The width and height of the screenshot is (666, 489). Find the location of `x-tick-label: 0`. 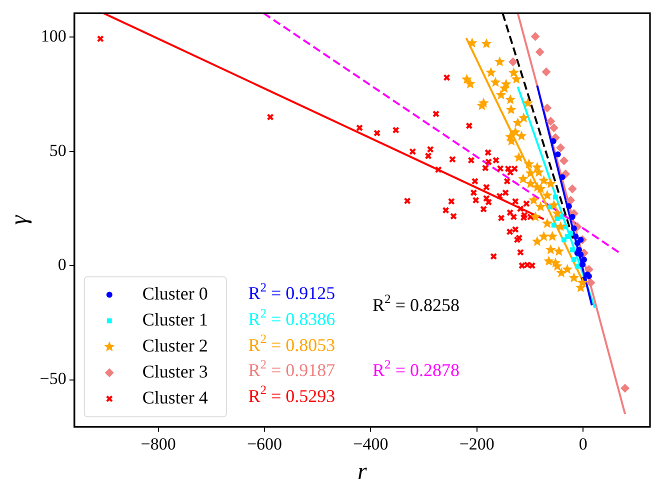

x-tick-label: 0 is located at coordinates (583, 444).